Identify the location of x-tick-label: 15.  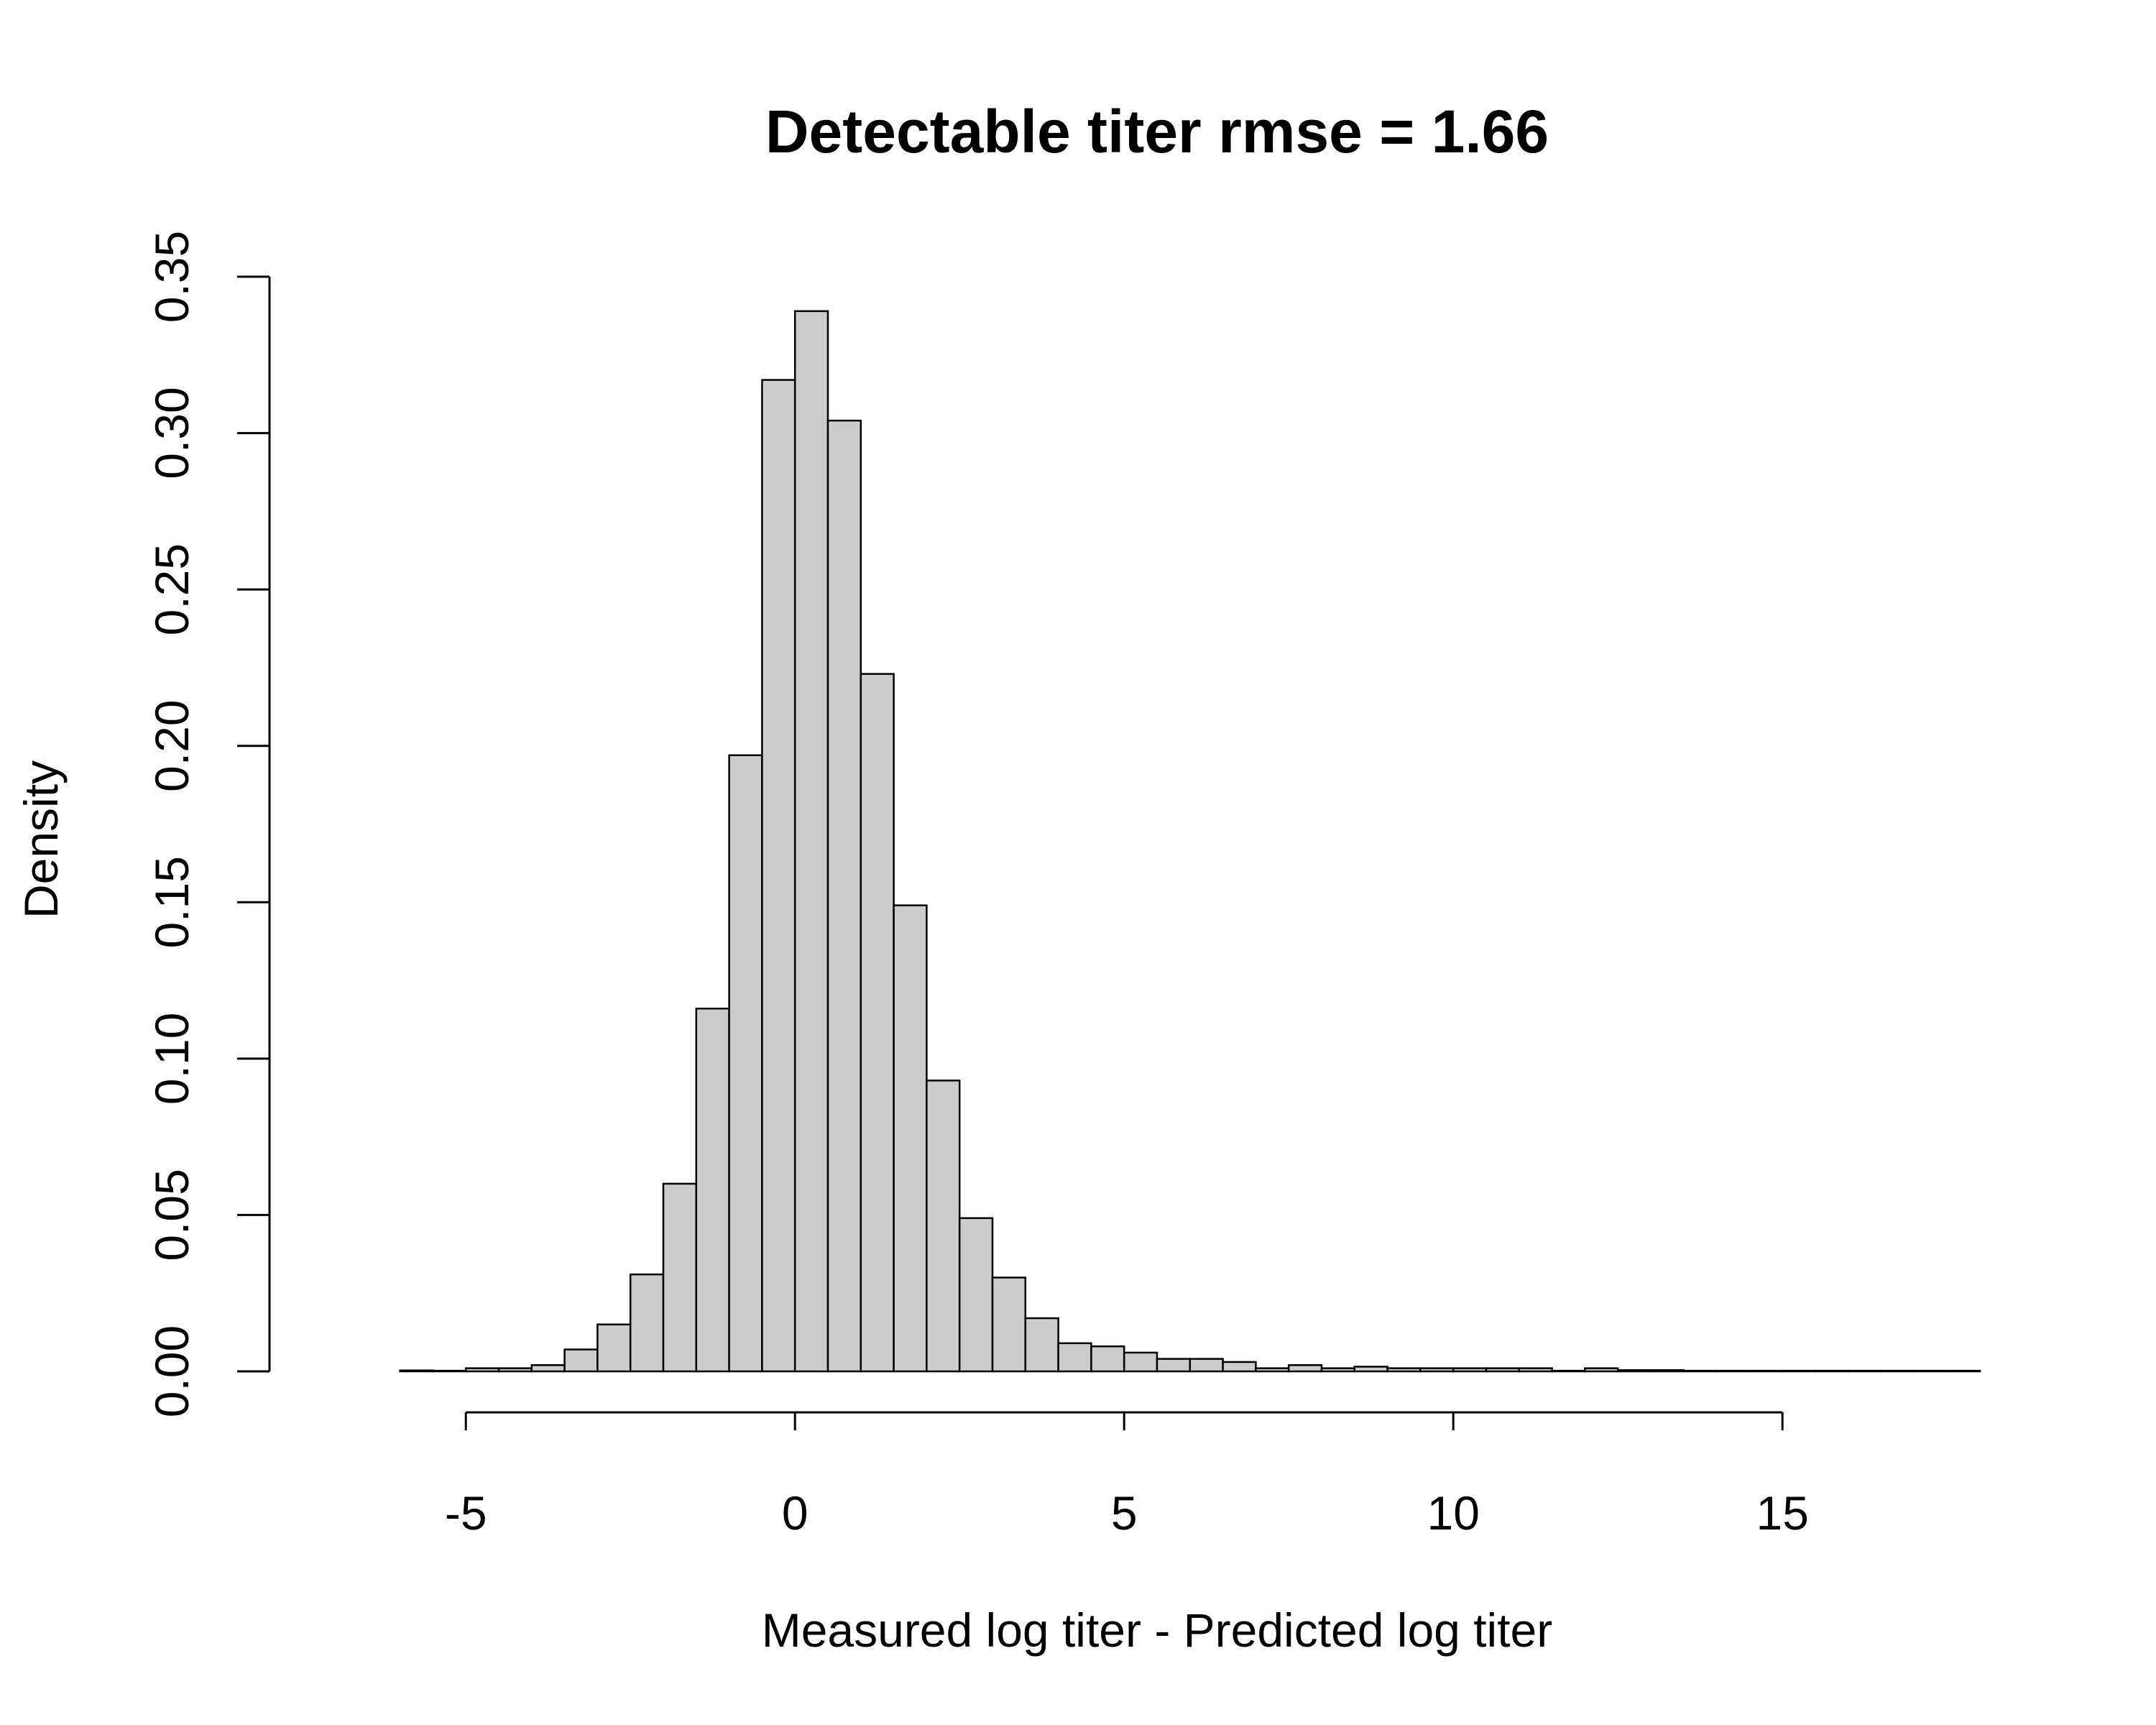
(1782, 1513).